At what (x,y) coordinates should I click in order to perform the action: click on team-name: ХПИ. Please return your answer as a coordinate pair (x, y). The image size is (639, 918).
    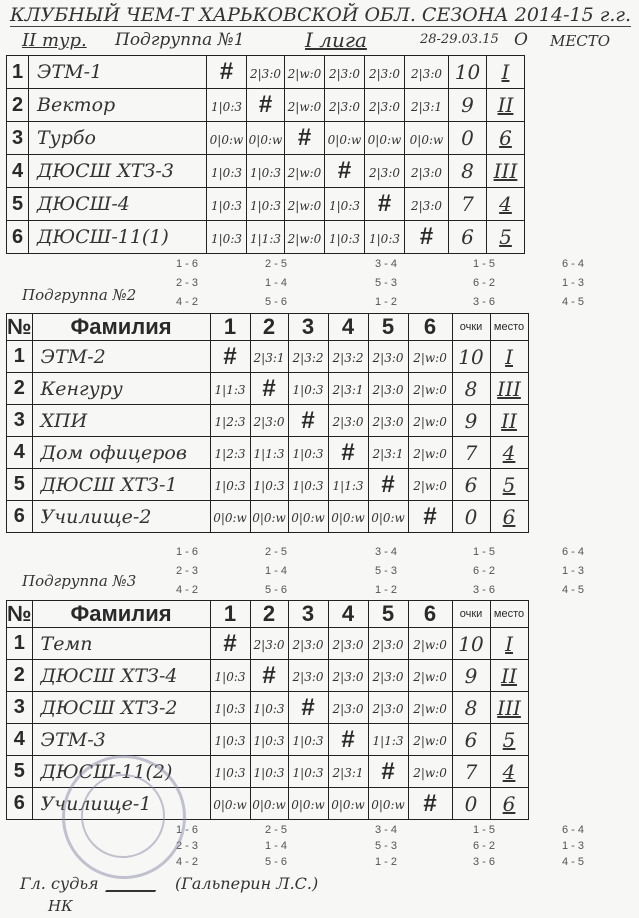
    Looking at the image, I should click on (121, 420).